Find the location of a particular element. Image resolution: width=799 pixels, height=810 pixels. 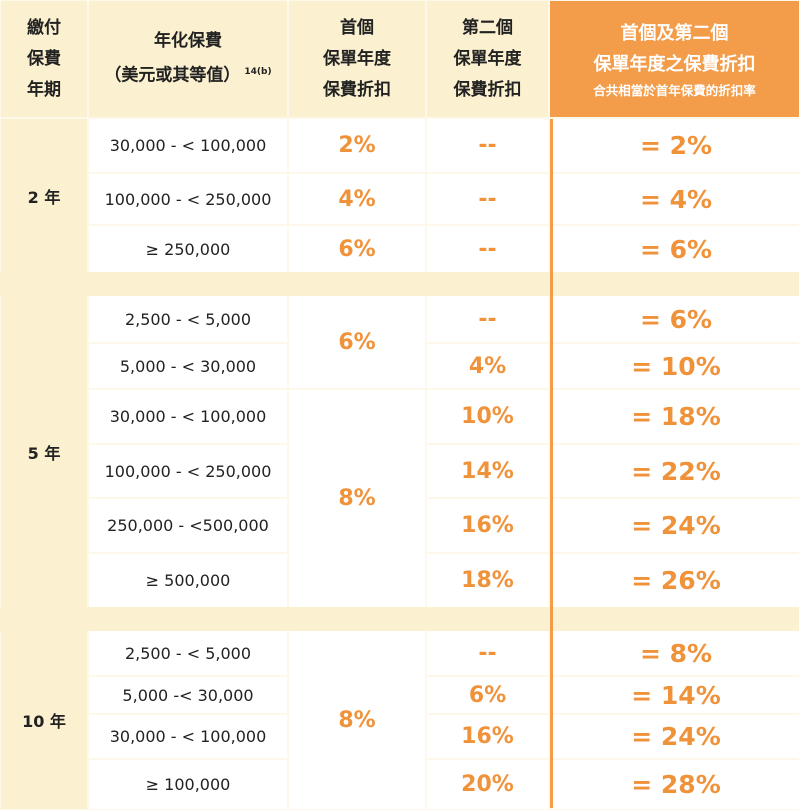

second-year-discount: 4% is located at coordinates (487, 366).